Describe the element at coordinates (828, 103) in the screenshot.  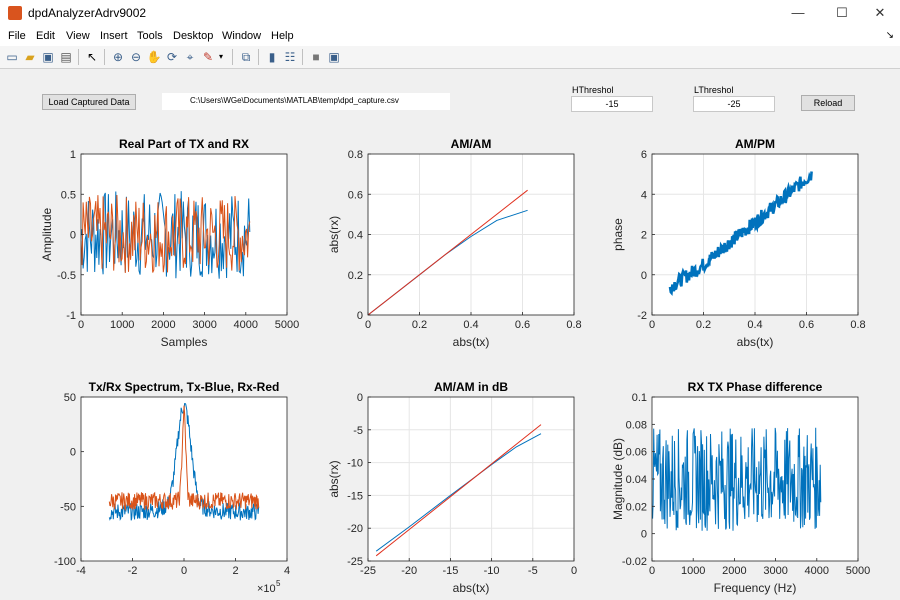
I see `reload-button: Reload` at that location.